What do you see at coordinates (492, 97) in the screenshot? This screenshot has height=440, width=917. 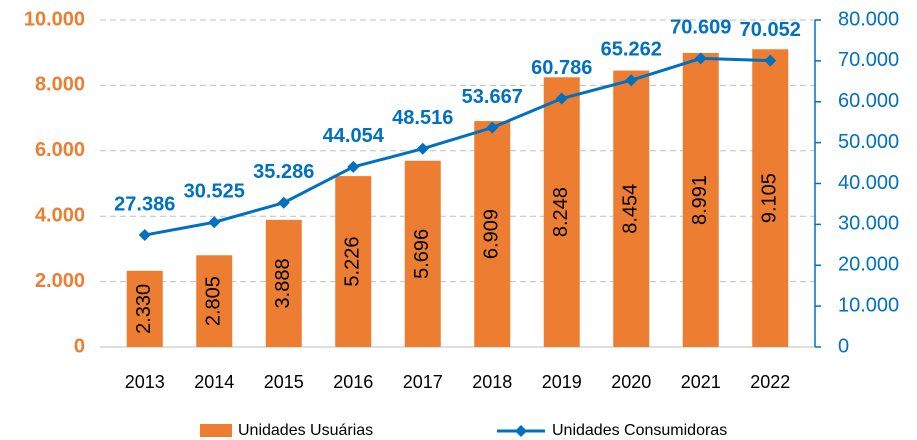 I see `line-label: 53.667` at bounding box center [492, 97].